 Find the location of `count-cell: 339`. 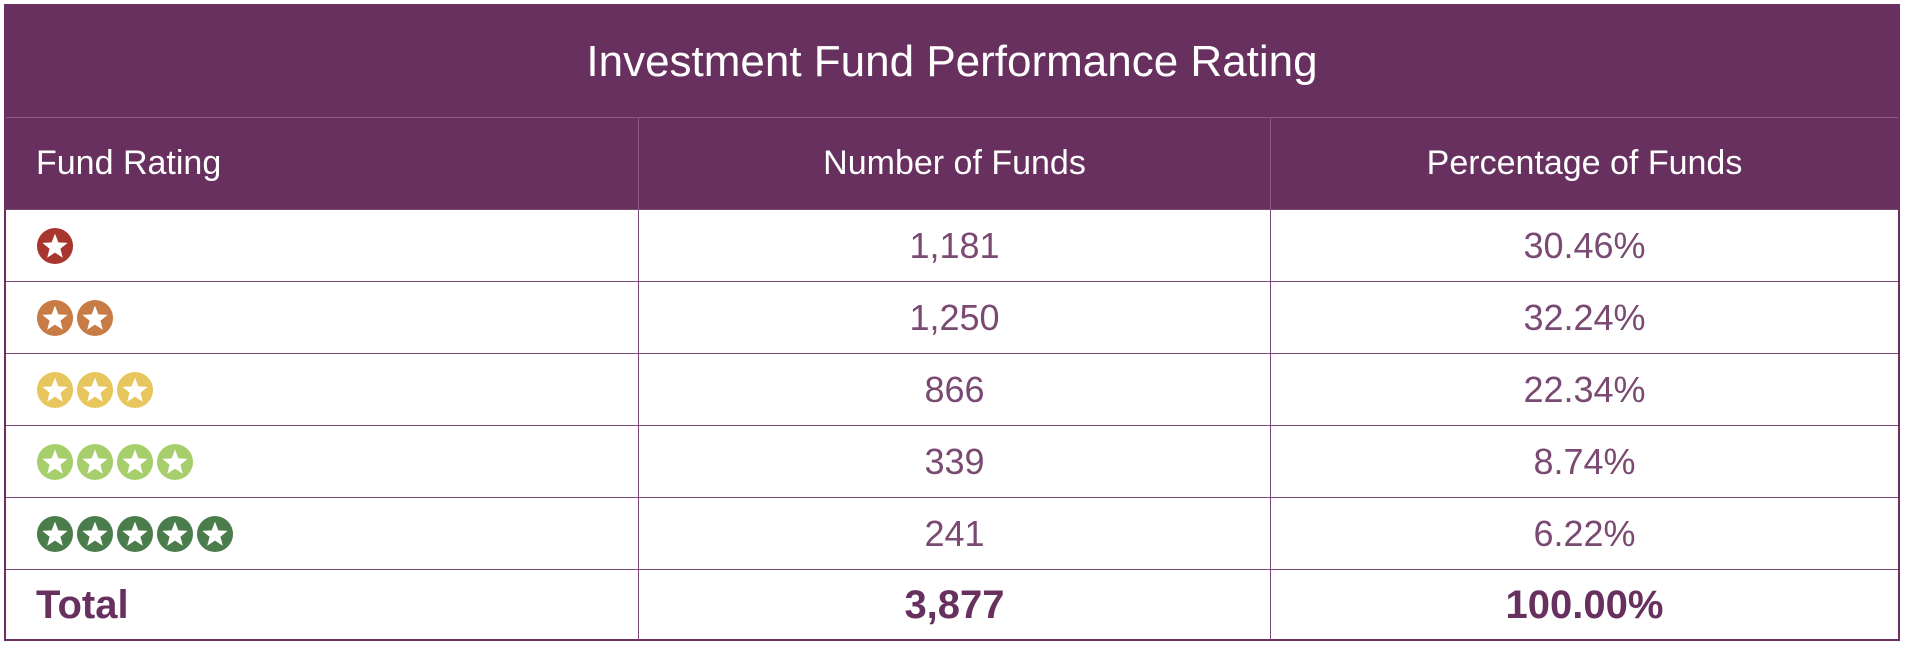

count-cell: 339 is located at coordinates (955, 461).